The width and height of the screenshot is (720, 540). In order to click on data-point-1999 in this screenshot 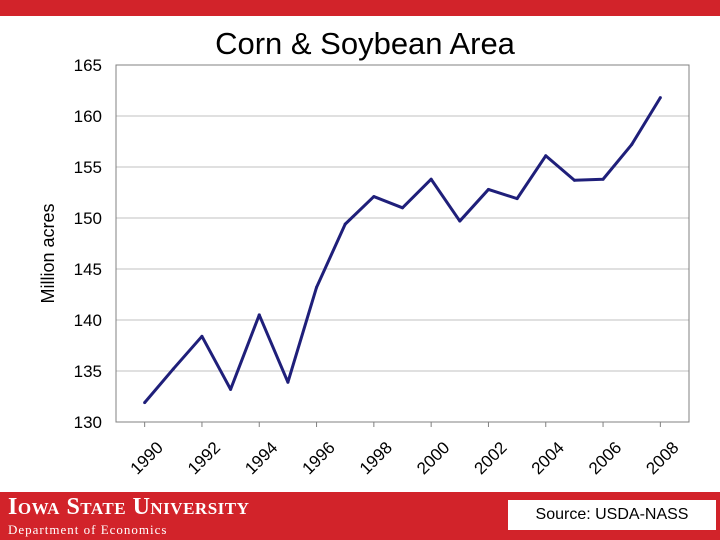, I will do `click(402, 208)`.